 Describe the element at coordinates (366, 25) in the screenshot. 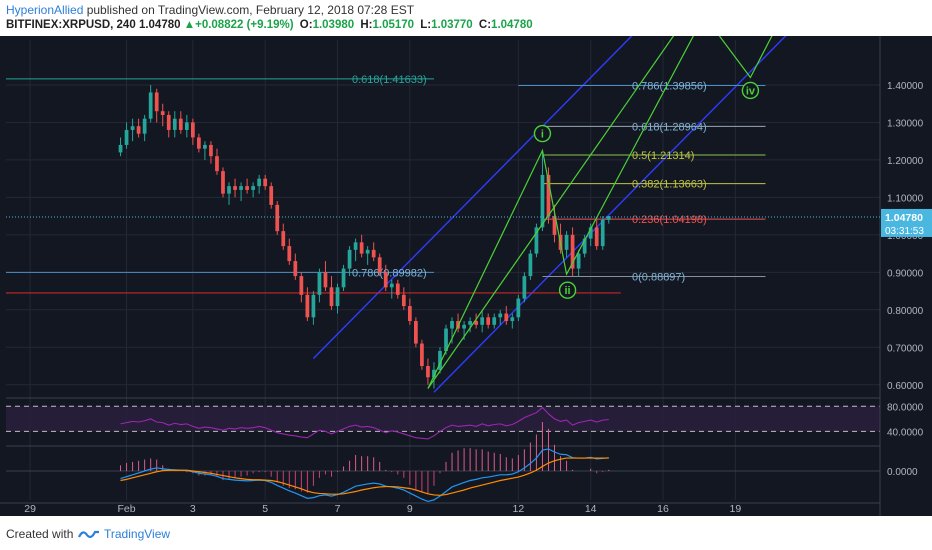

I see `high-label: H:` at that location.